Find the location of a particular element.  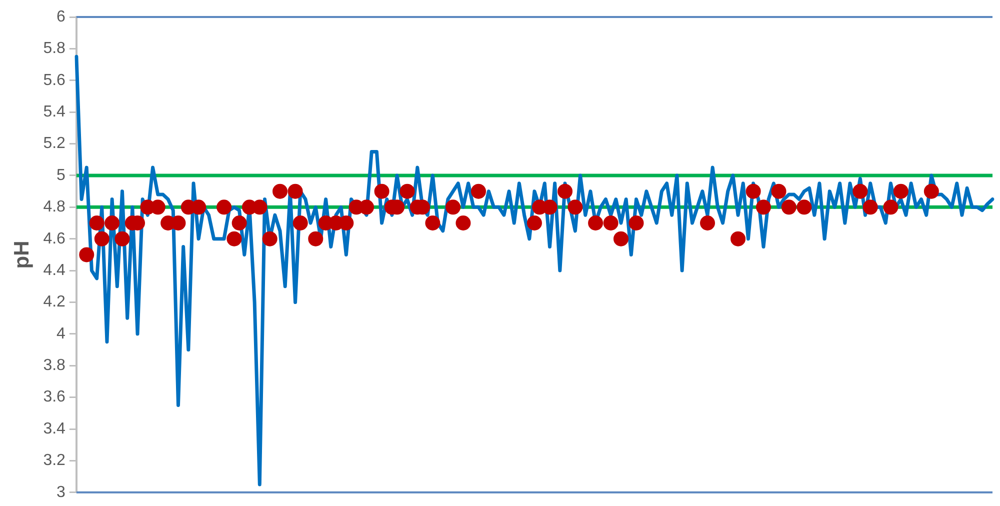

y-axis-title: pH is located at coordinates (22, 254).